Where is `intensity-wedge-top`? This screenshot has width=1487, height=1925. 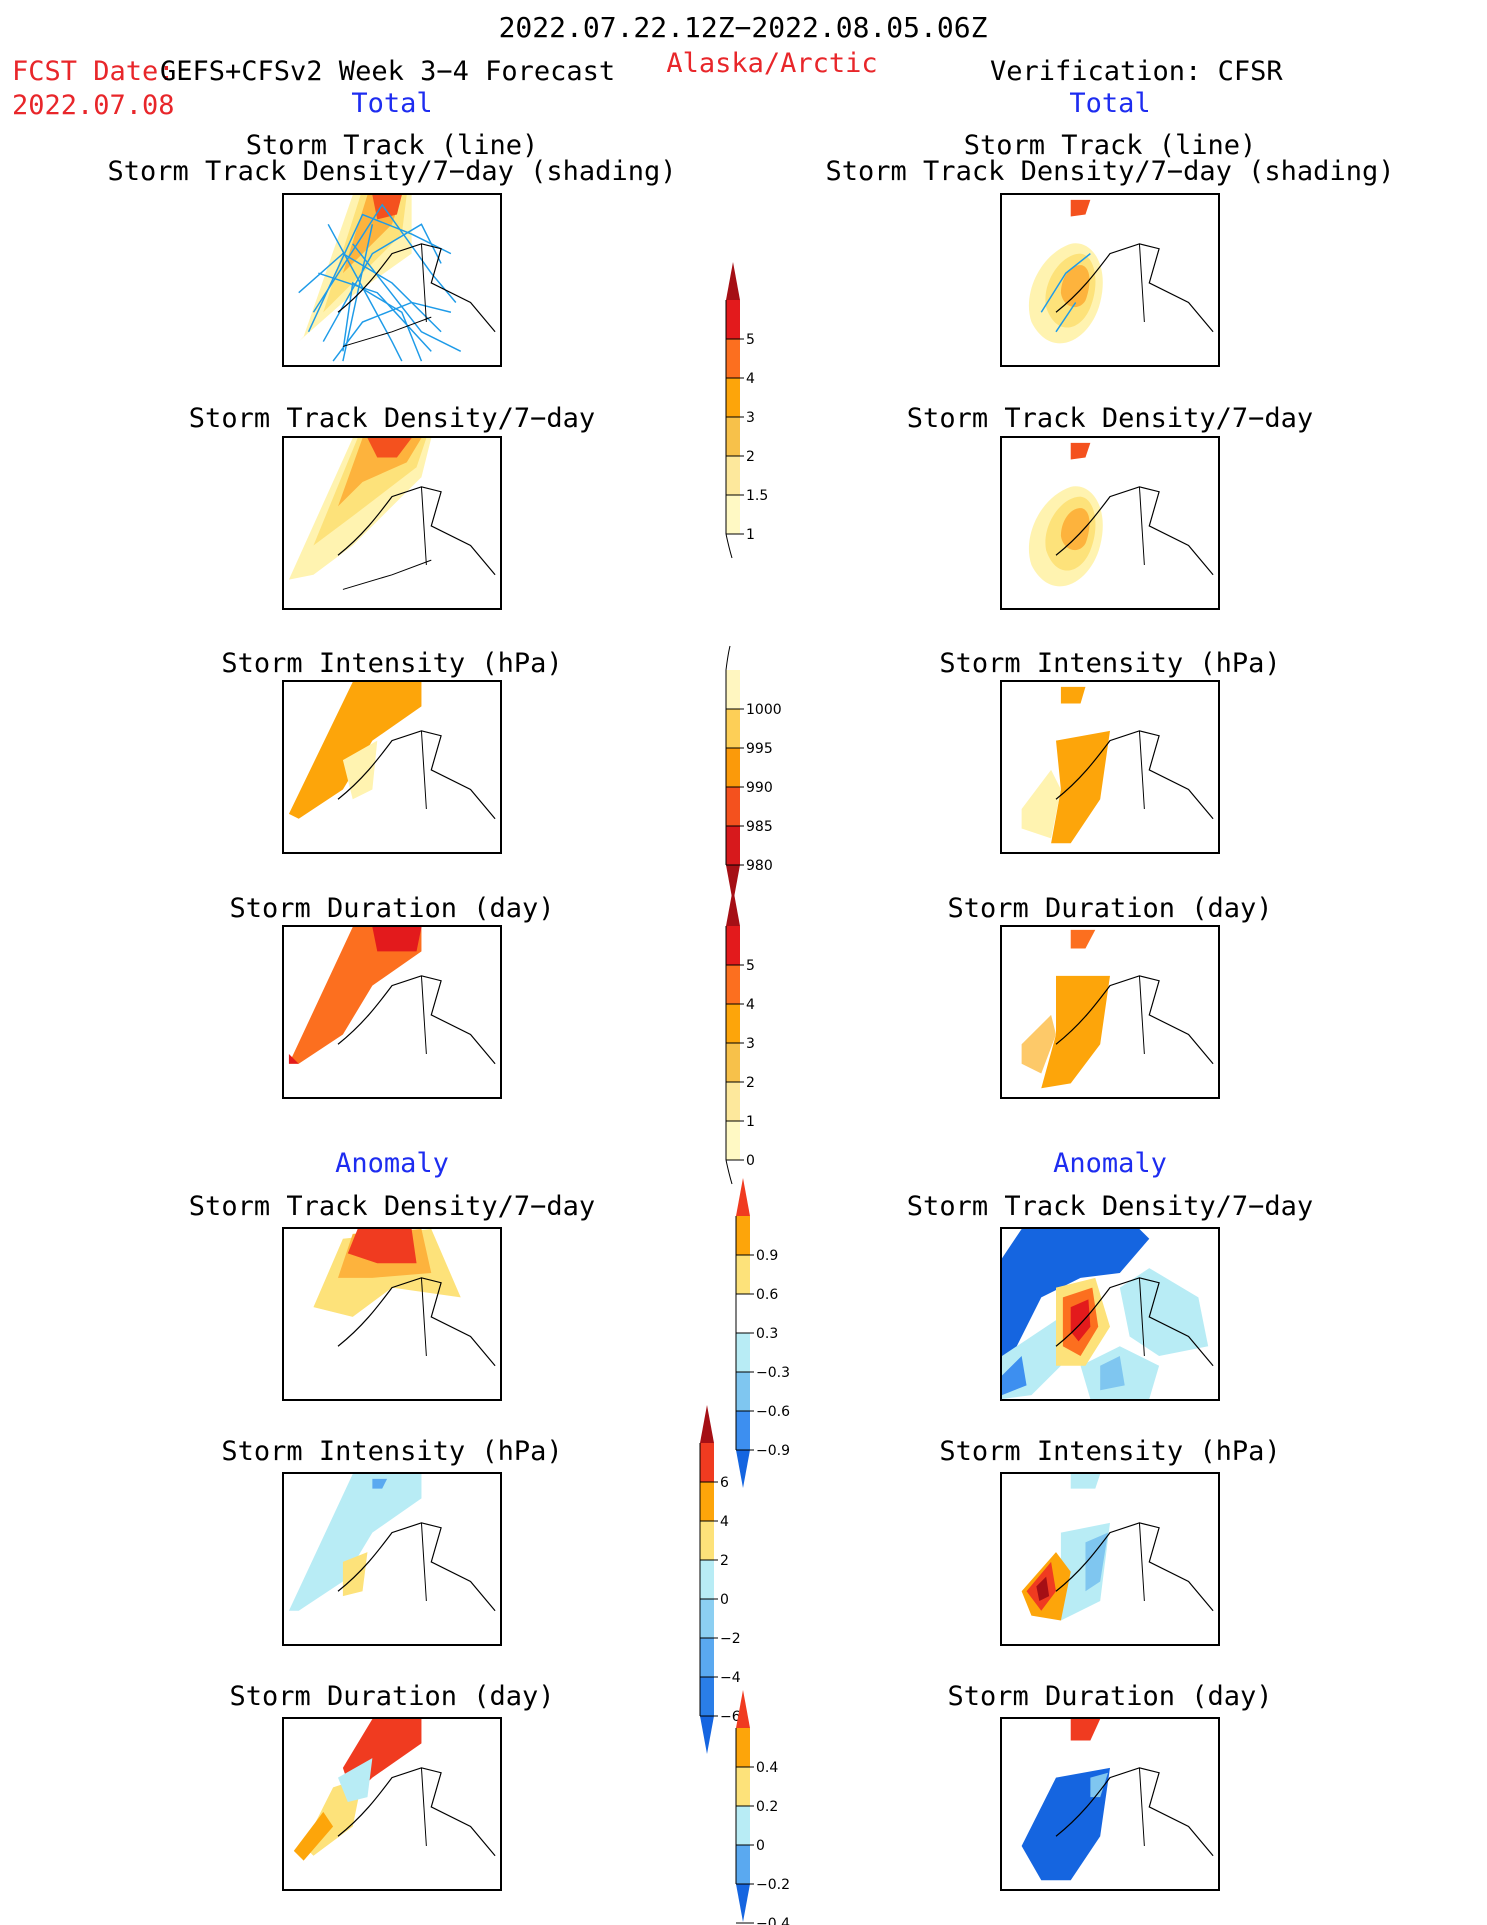 intensity-wedge-top is located at coordinates (728, 658).